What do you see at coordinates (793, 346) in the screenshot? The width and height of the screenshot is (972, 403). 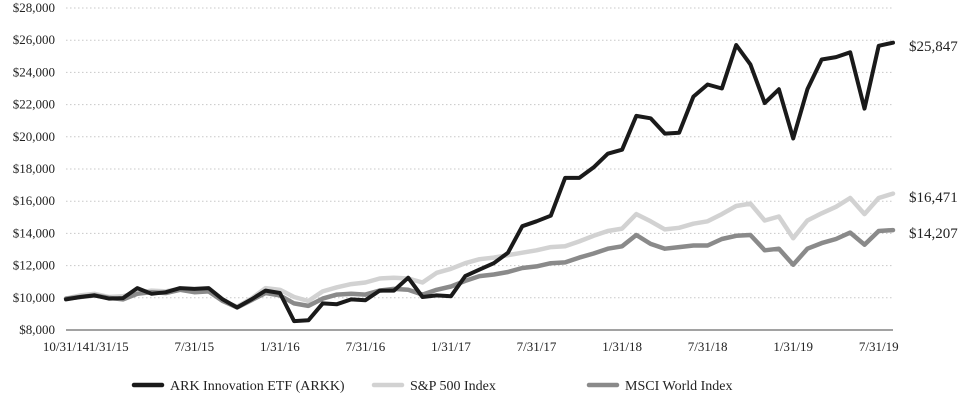 I see `x-tick-label: 1/31/19` at bounding box center [793, 346].